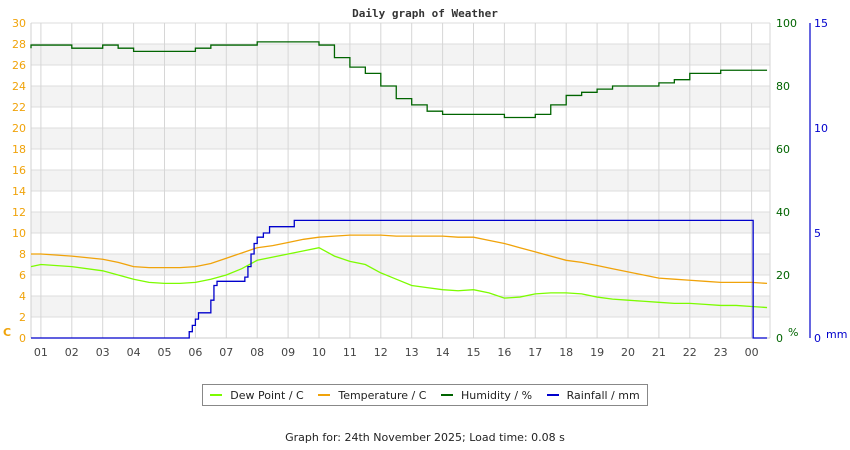 The width and height of the screenshot is (850, 450). What do you see at coordinates (497, 395) in the screenshot?
I see `legend-label-humidity: Humidity / %` at bounding box center [497, 395].